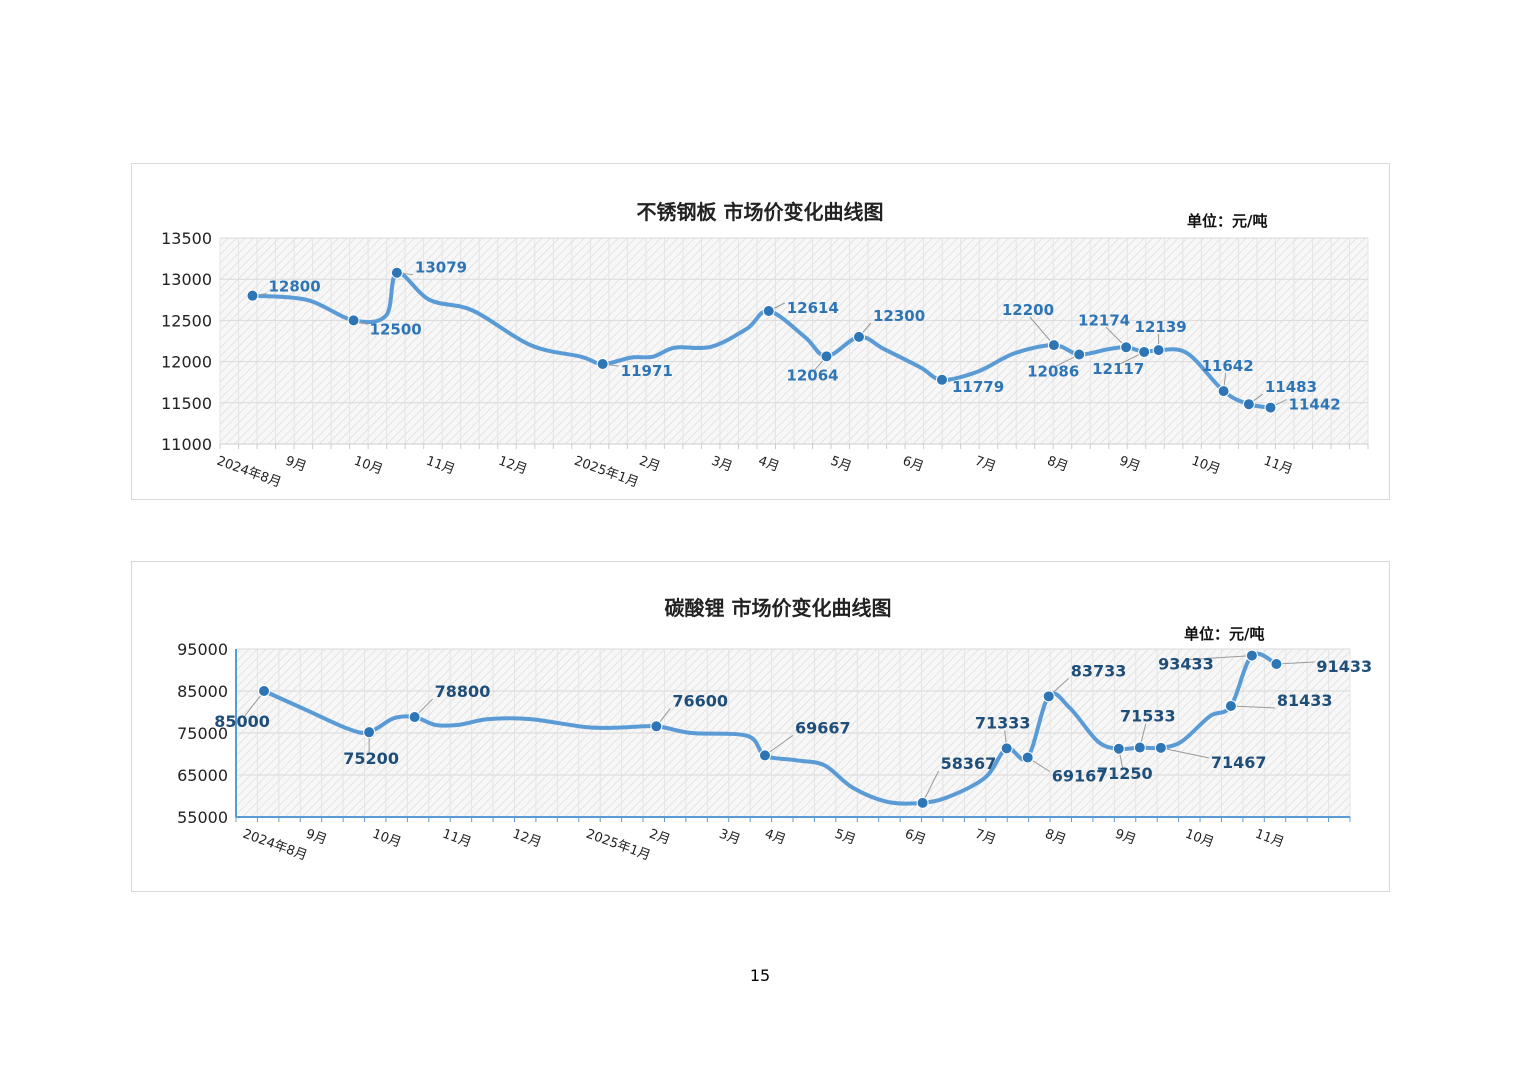  I want to click on data-label: 81433, so click(1305, 700).